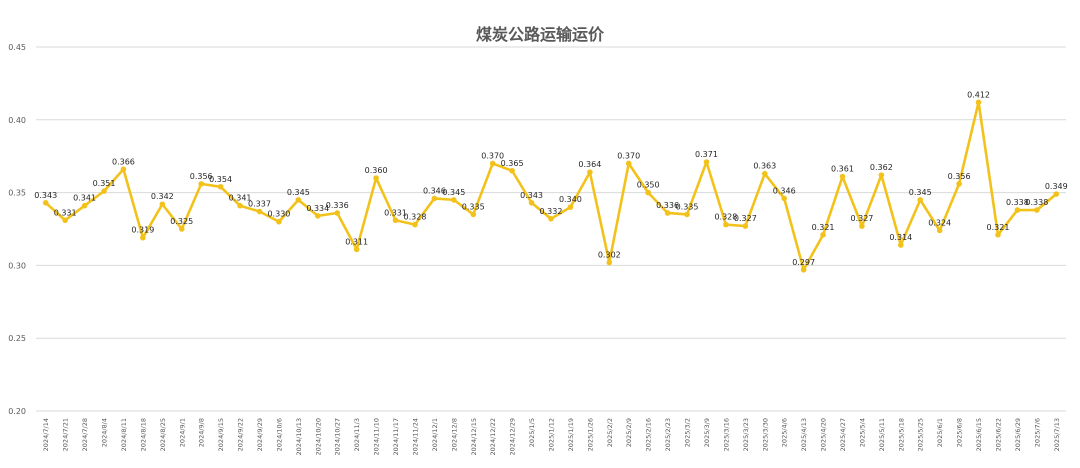 This screenshot has width=1080, height=468. I want to click on x-tick-label: 2025/2/16, so click(649, 434).